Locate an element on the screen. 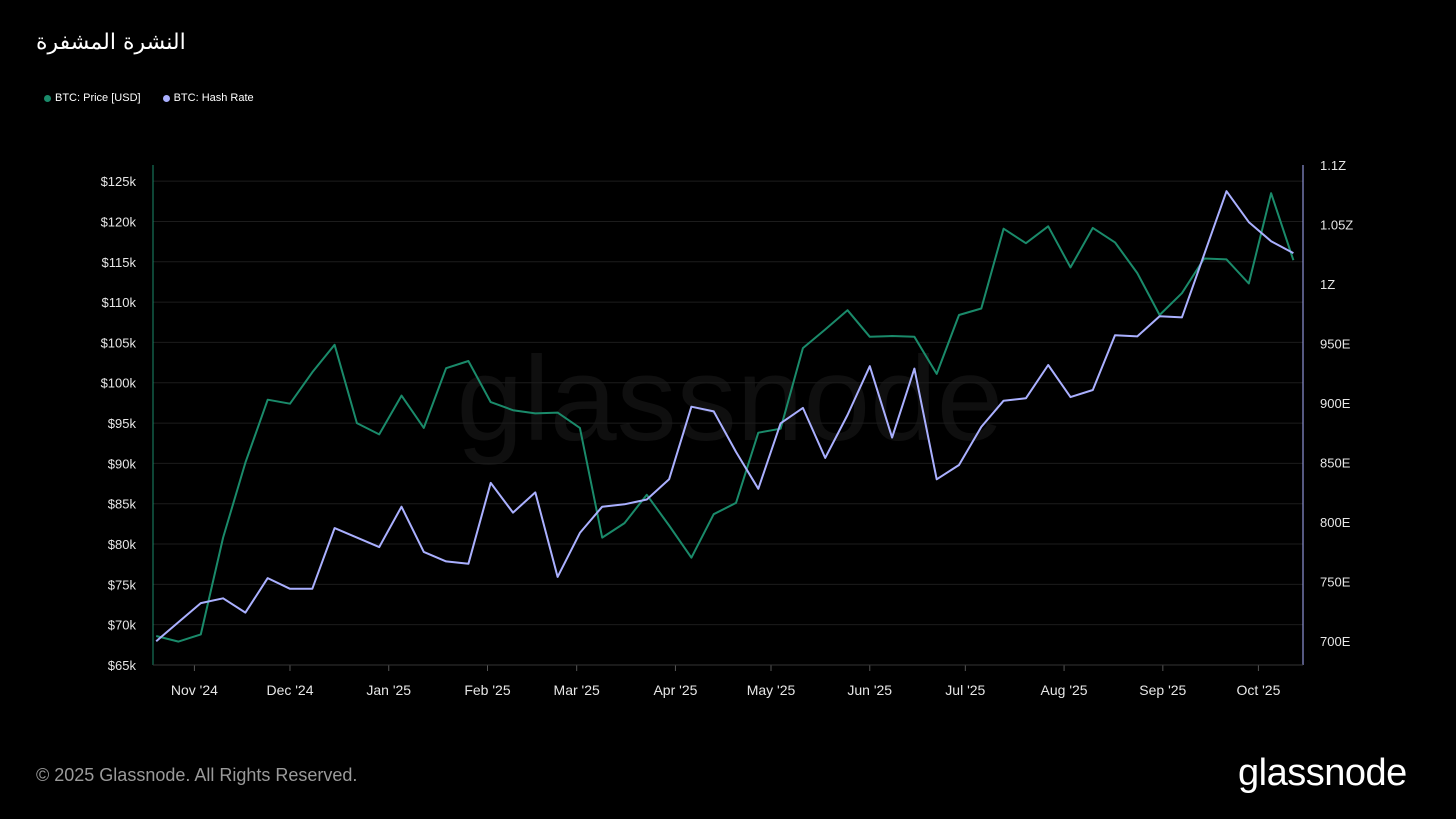 This screenshot has height=819, width=1456. price-legend-dot is located at coordinates (47, 98).